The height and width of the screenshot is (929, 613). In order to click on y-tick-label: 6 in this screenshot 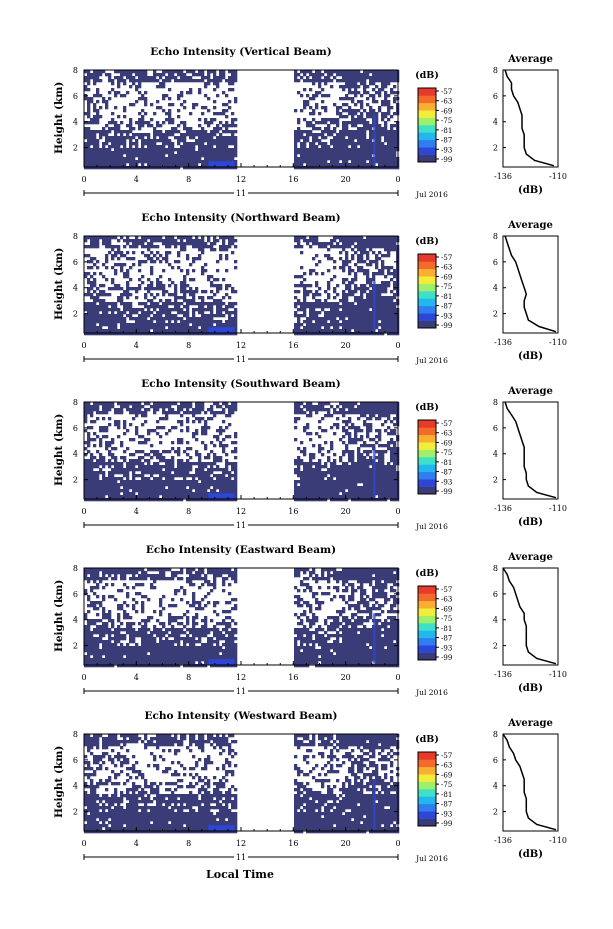, I will do `click(75, 262)`.